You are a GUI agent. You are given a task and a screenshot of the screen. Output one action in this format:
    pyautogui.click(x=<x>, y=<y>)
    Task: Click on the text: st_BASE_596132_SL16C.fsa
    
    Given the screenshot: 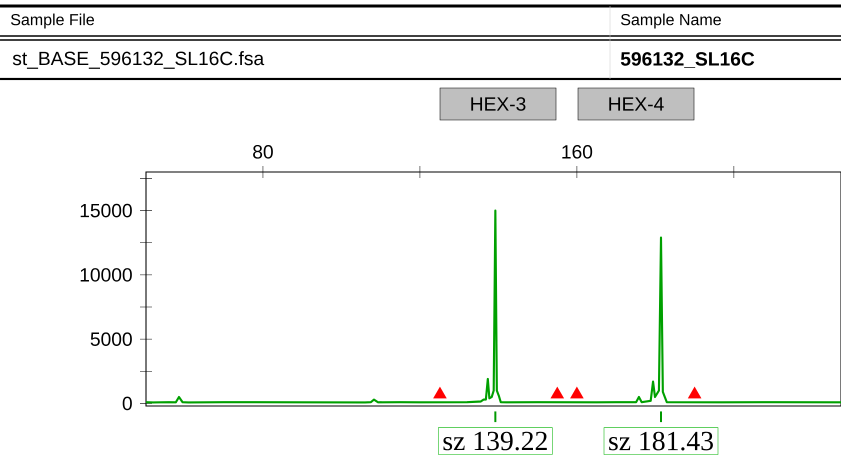 What is the action you would take?
    pyautogui.click(x=138, y=60)
    